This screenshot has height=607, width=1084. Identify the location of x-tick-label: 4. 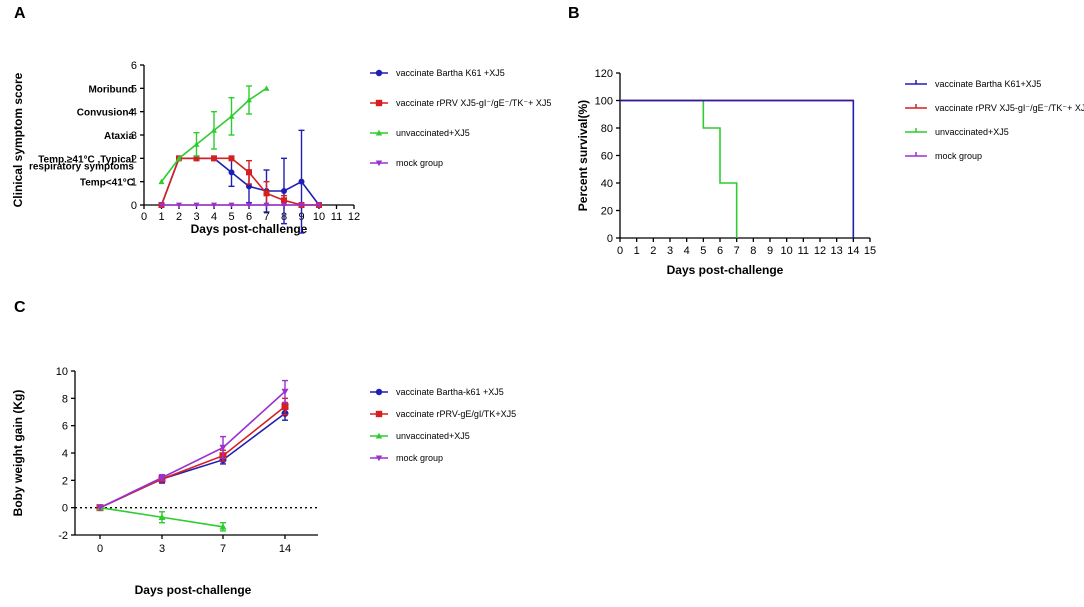
(687, 251).